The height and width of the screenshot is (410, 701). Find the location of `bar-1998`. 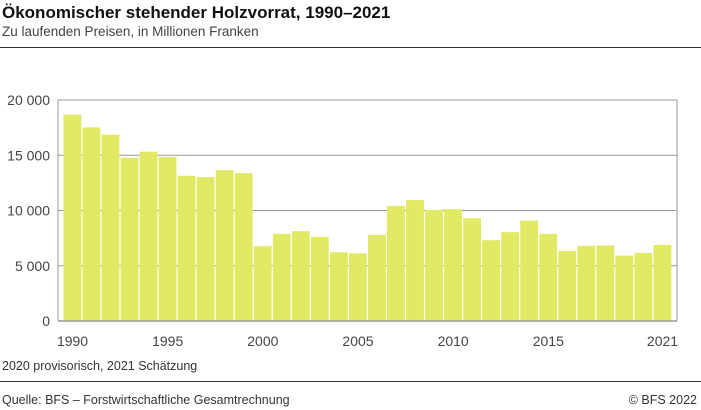

bar-1998 is located at coordinates (224, 245).